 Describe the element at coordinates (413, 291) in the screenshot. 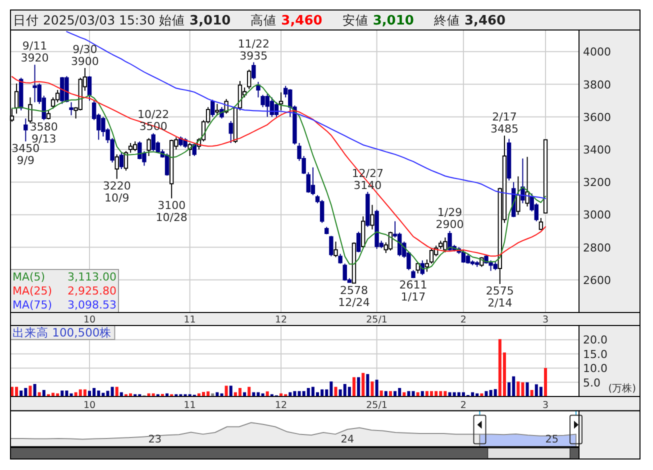

I see `annotation: 2611 1/17` at that location.